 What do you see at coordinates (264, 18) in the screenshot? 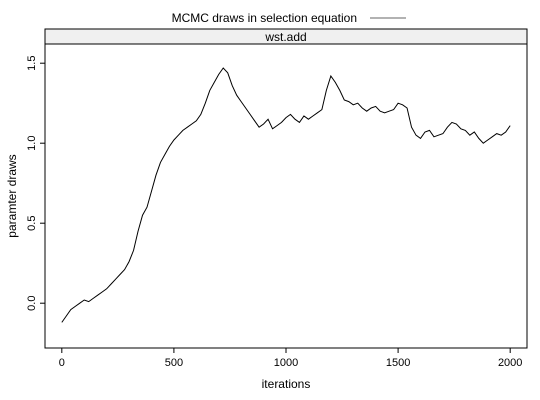
I see `legend-label: MCMC draws in selection equation` at bounding box center [264, 18].